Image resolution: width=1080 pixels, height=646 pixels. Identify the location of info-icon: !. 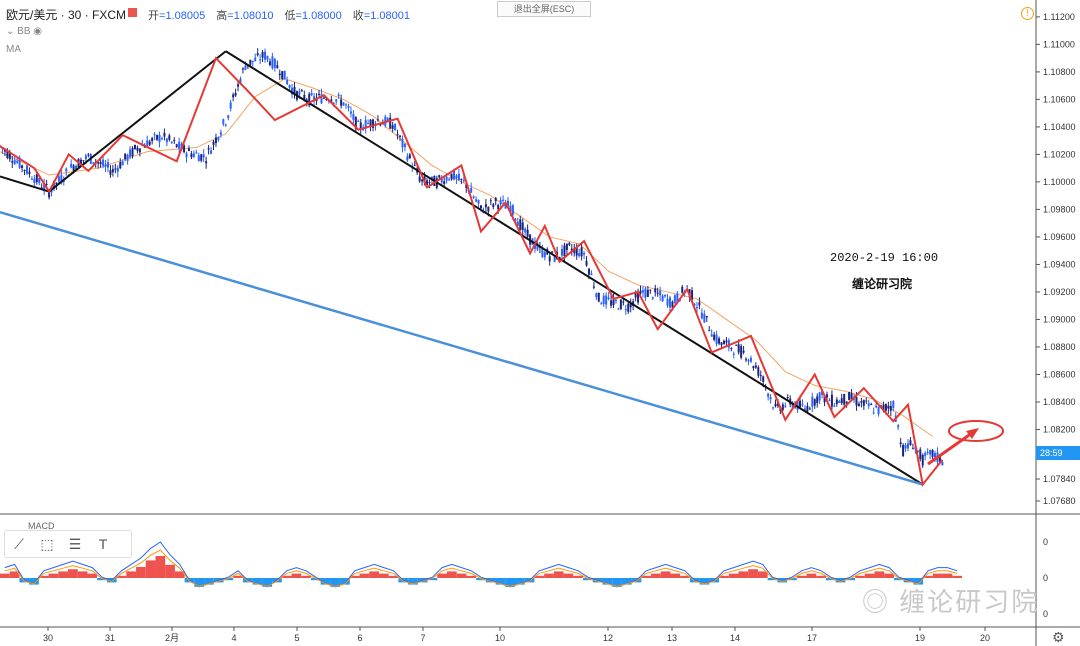
(1027, 13).